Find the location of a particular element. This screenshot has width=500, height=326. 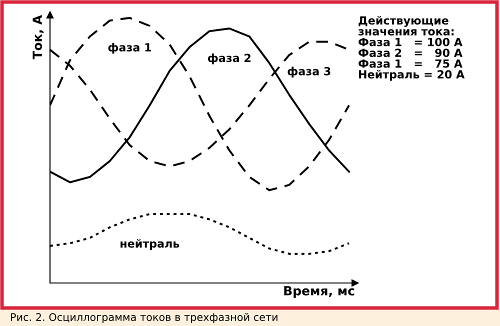

series-label: фаза 1 is located at coordinates (130, 48).